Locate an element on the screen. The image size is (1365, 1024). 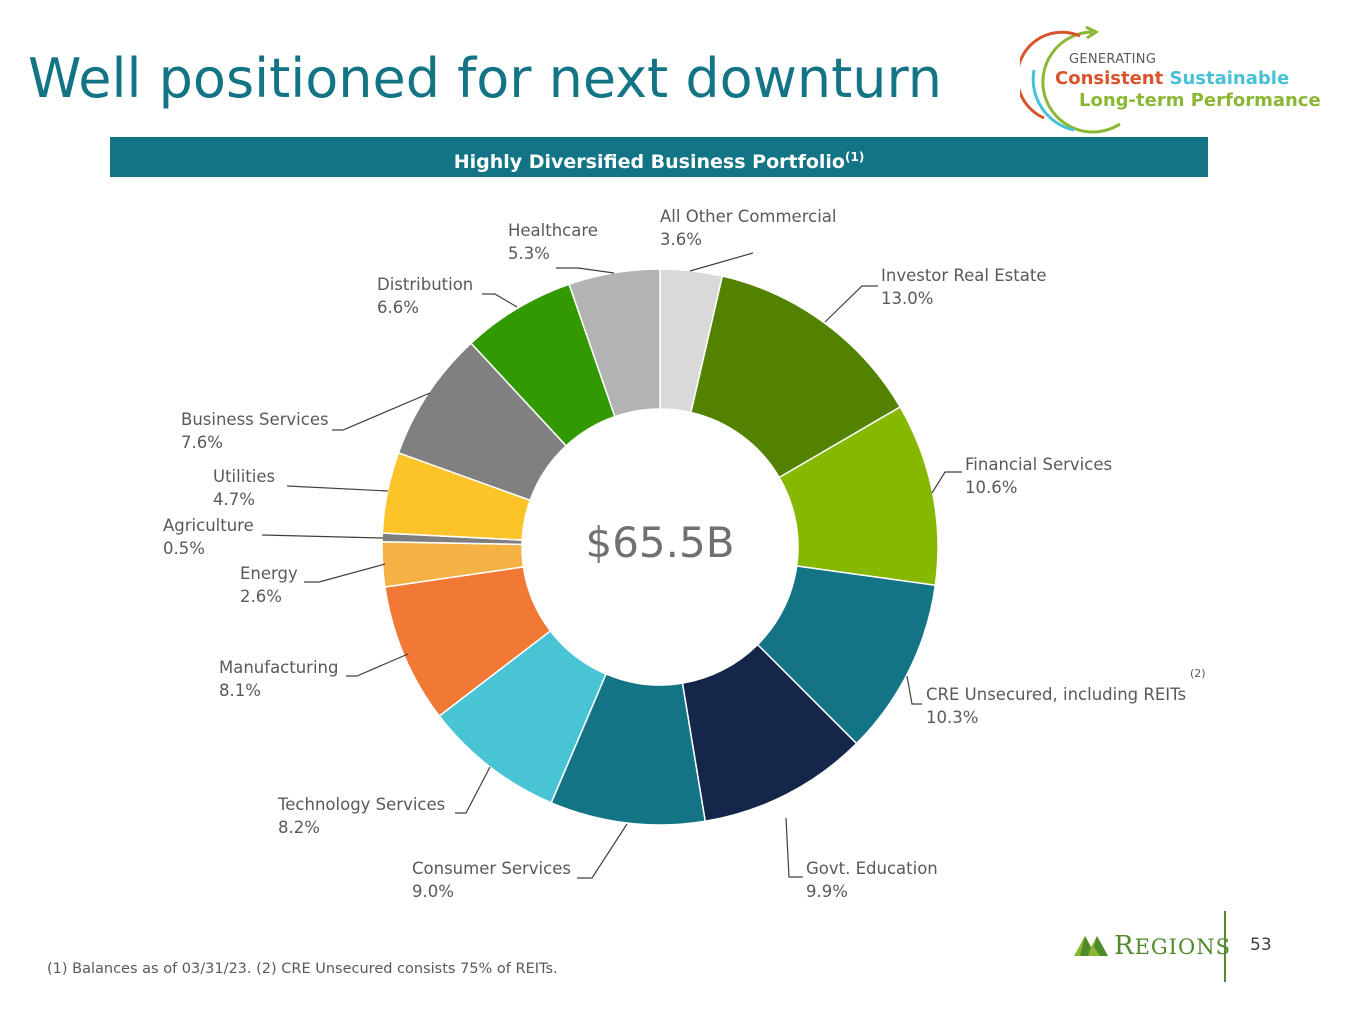
label-cre-unsecured-including-reits: CRE Unsecured, including REITs is located at coordinates (1056, 694).